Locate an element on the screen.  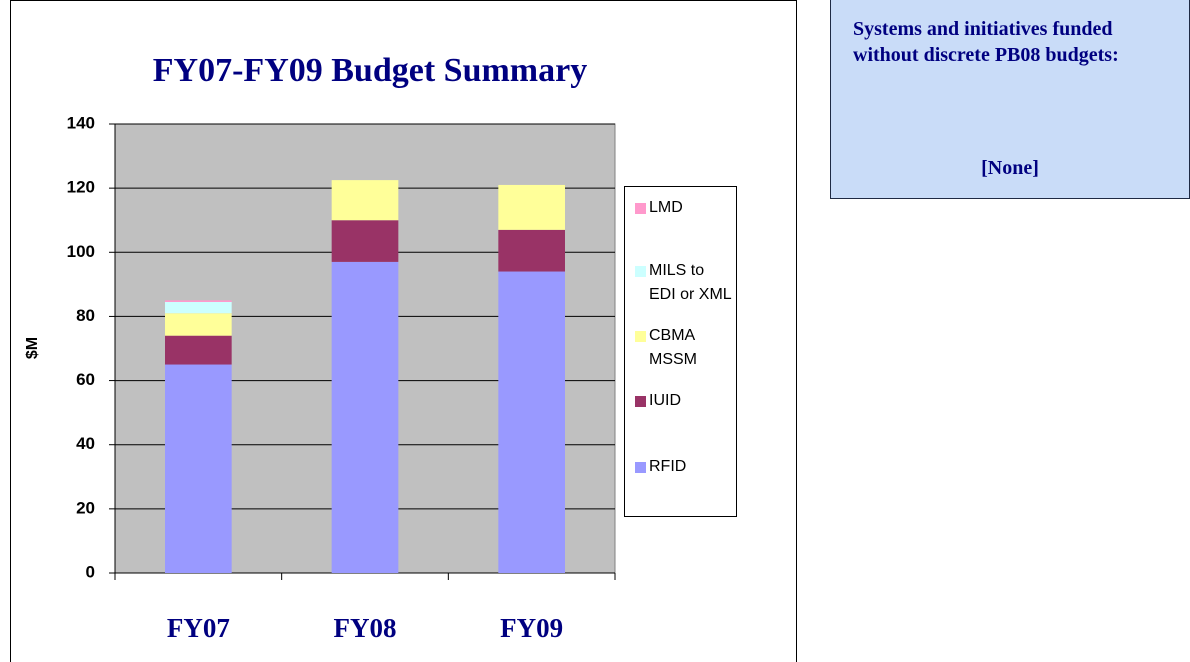
y-tick-label: 100 is located at coordinates (81, 251).